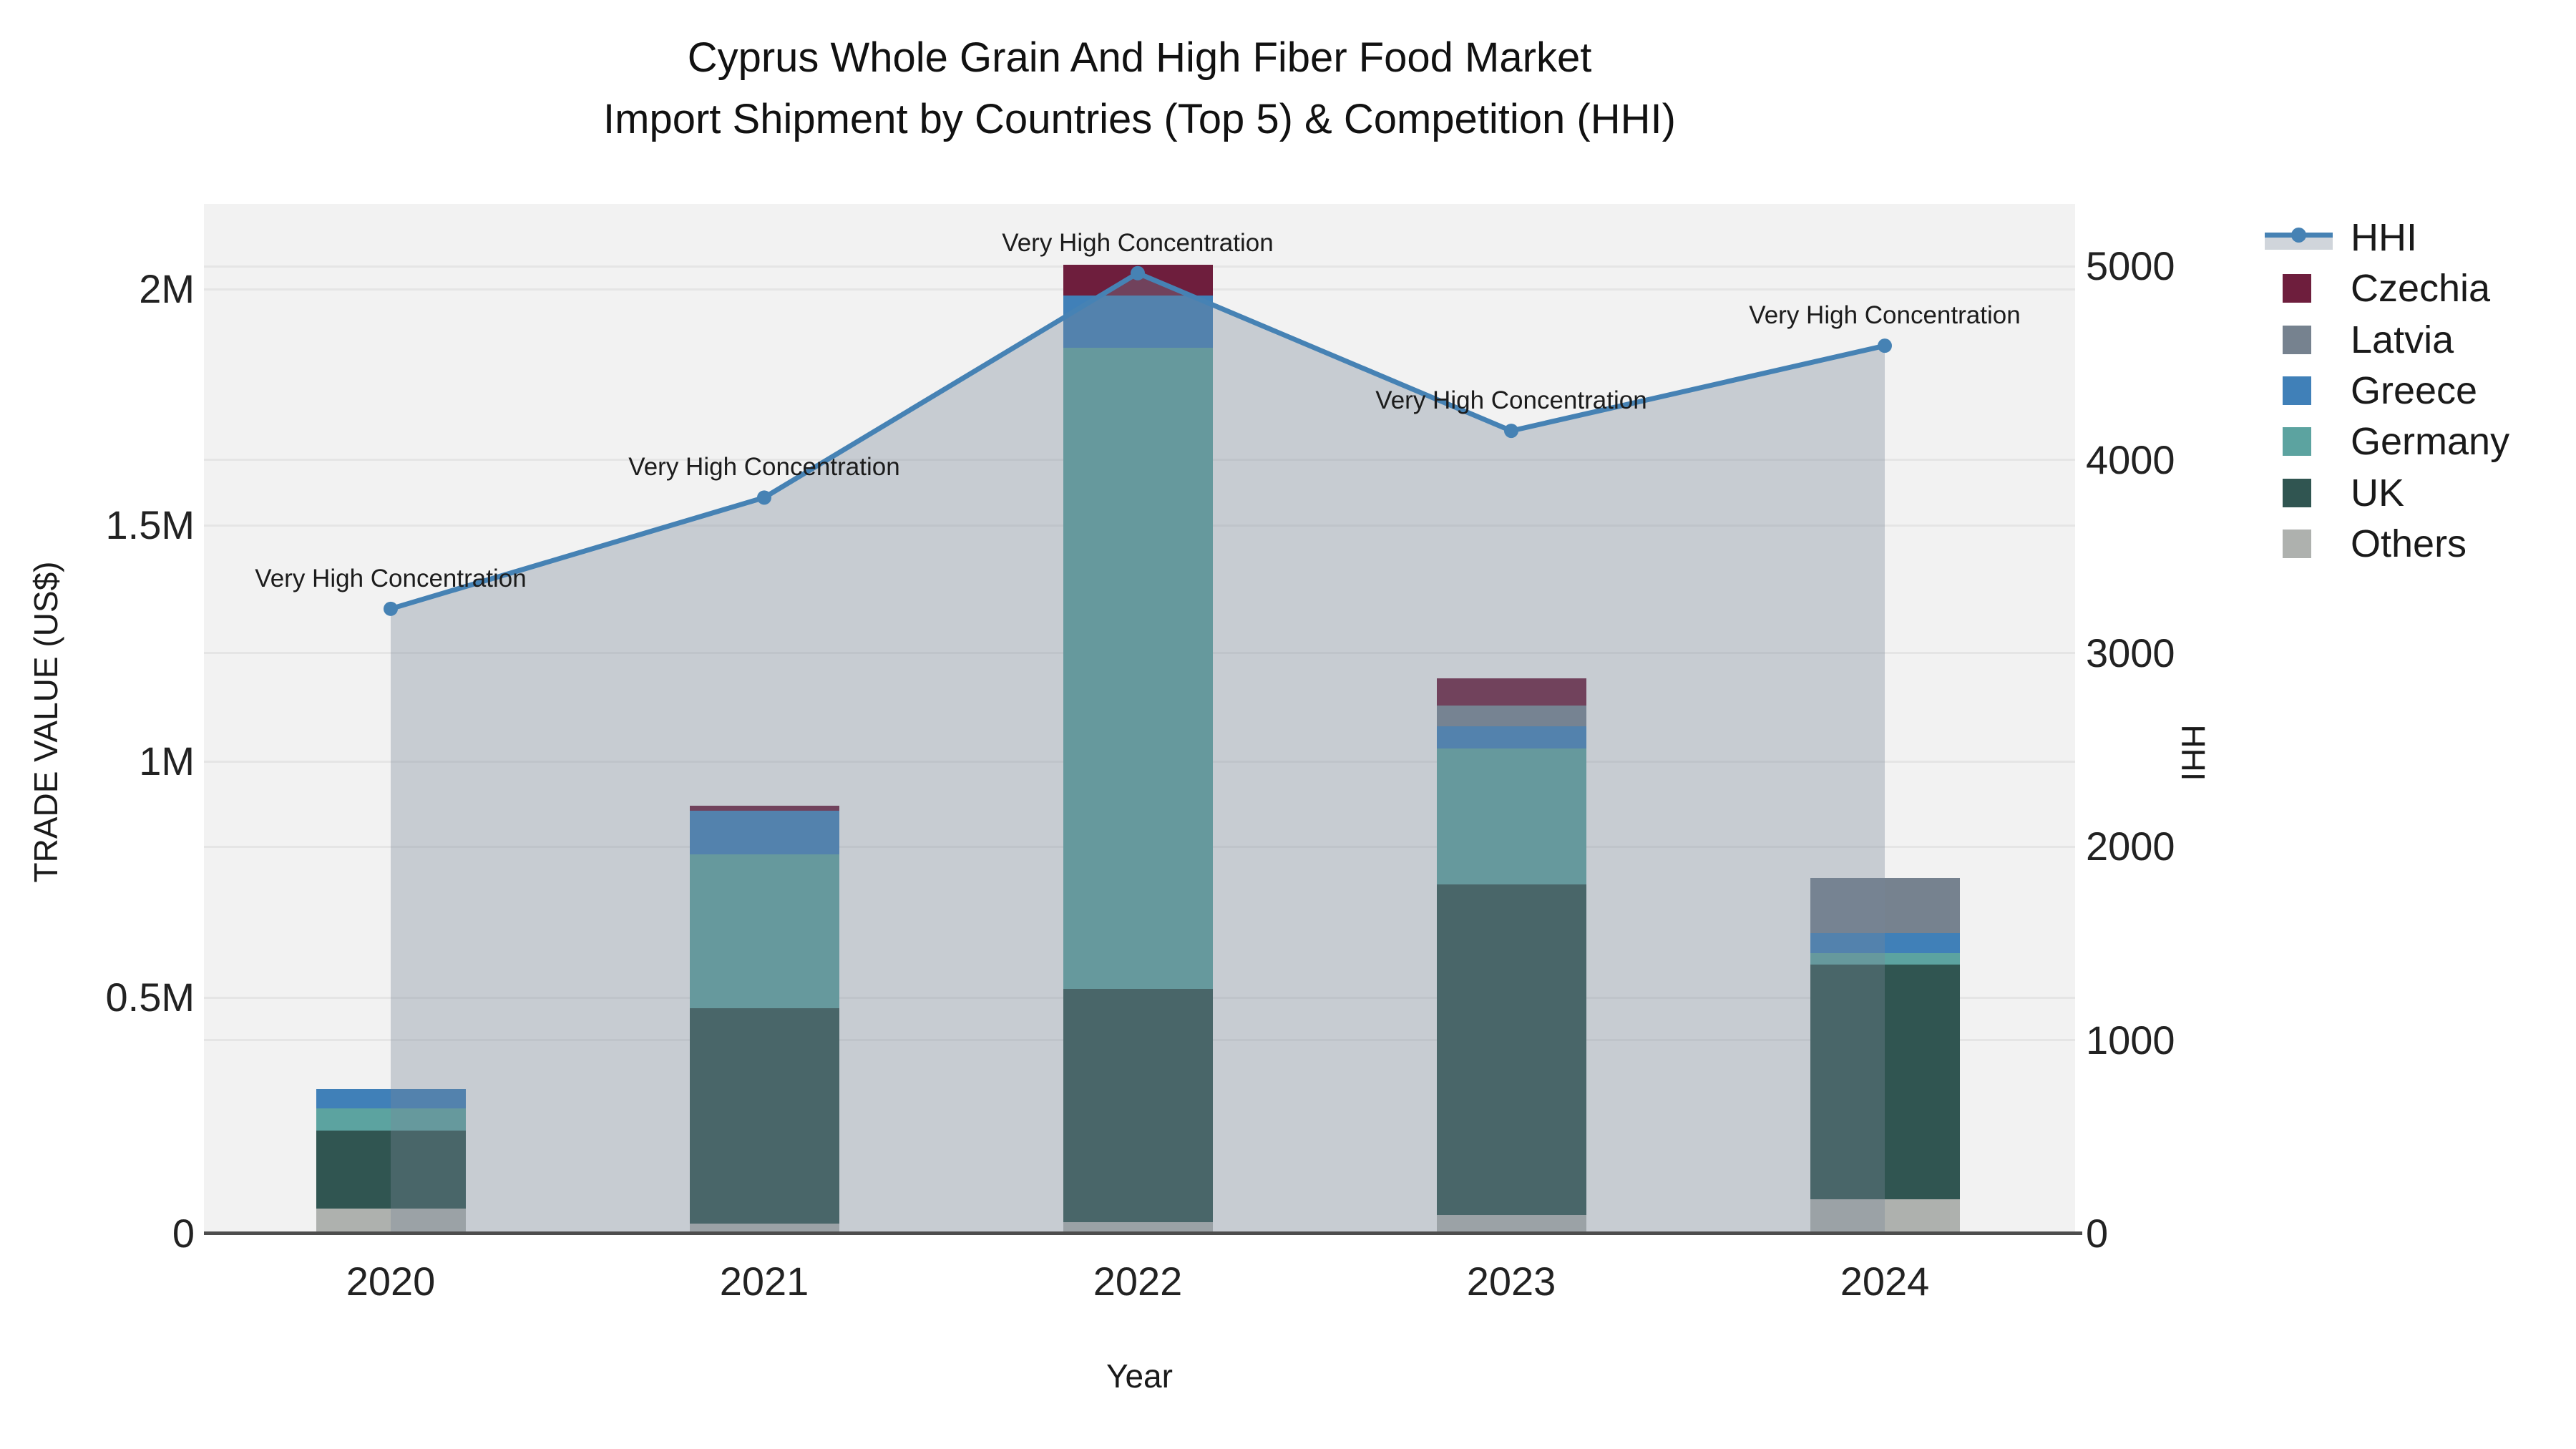  I want to click on annotation-2020: Very High Concentration, so click(391, 578).